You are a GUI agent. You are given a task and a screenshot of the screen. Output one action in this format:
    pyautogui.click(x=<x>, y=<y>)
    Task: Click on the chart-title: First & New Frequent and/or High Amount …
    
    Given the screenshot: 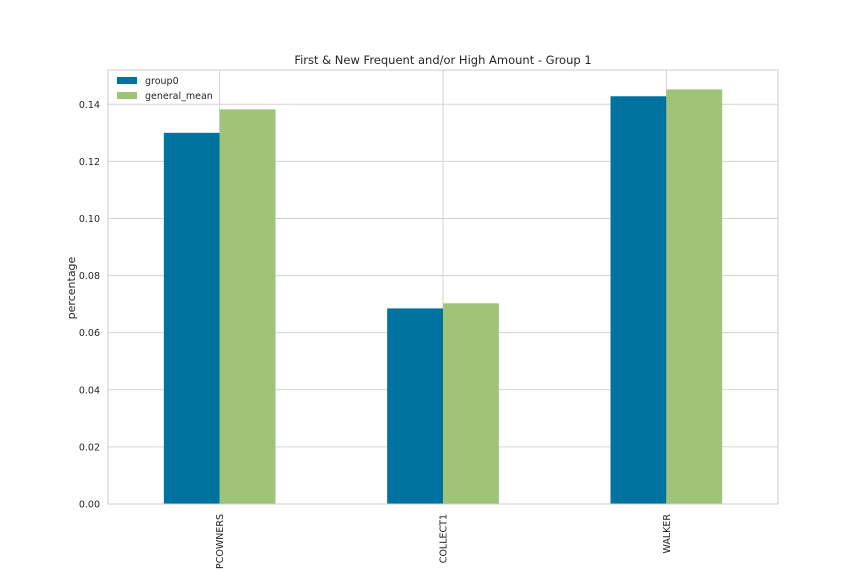 What is the action you would take?
    pyautogui.click(x=442, y=60)
    